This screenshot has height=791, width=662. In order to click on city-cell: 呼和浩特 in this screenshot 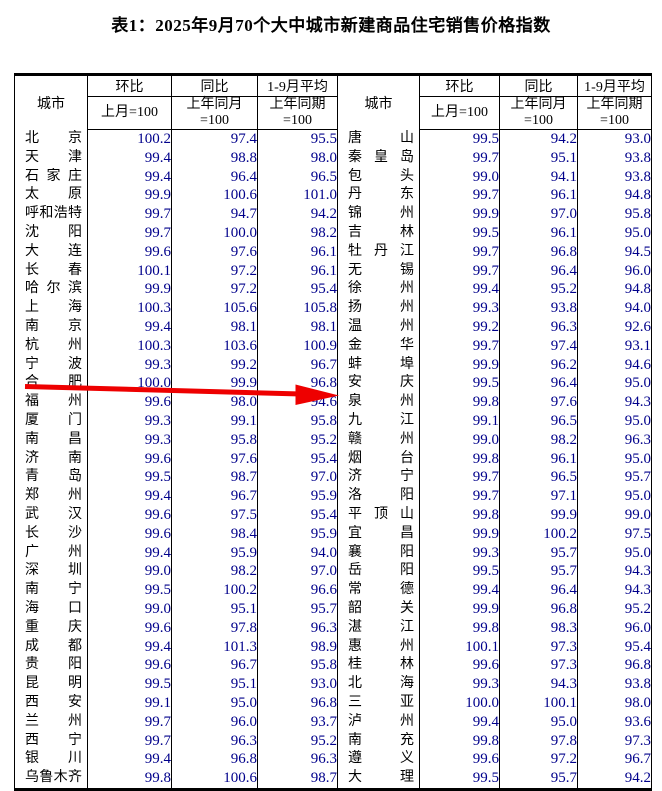, I will do `click(51, 214)`.